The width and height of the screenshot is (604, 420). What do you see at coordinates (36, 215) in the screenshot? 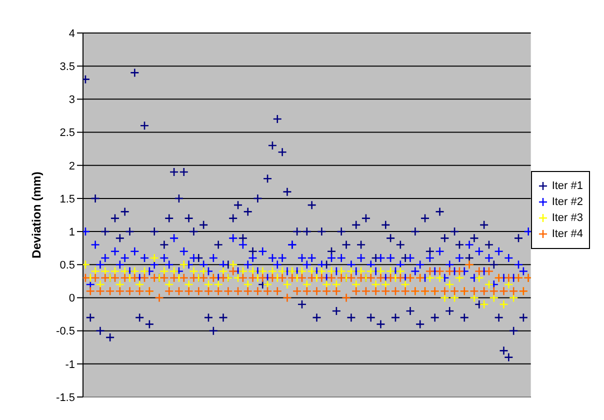
I see `y-axis-title: Deviation (mm)` at bounding box center [36, 215].